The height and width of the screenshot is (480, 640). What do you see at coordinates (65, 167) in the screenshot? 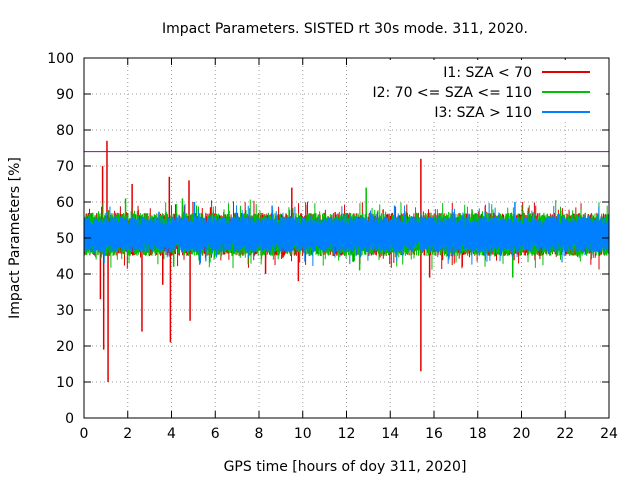
I see `y-tick-label: 70` at bounding box center [65, 167].